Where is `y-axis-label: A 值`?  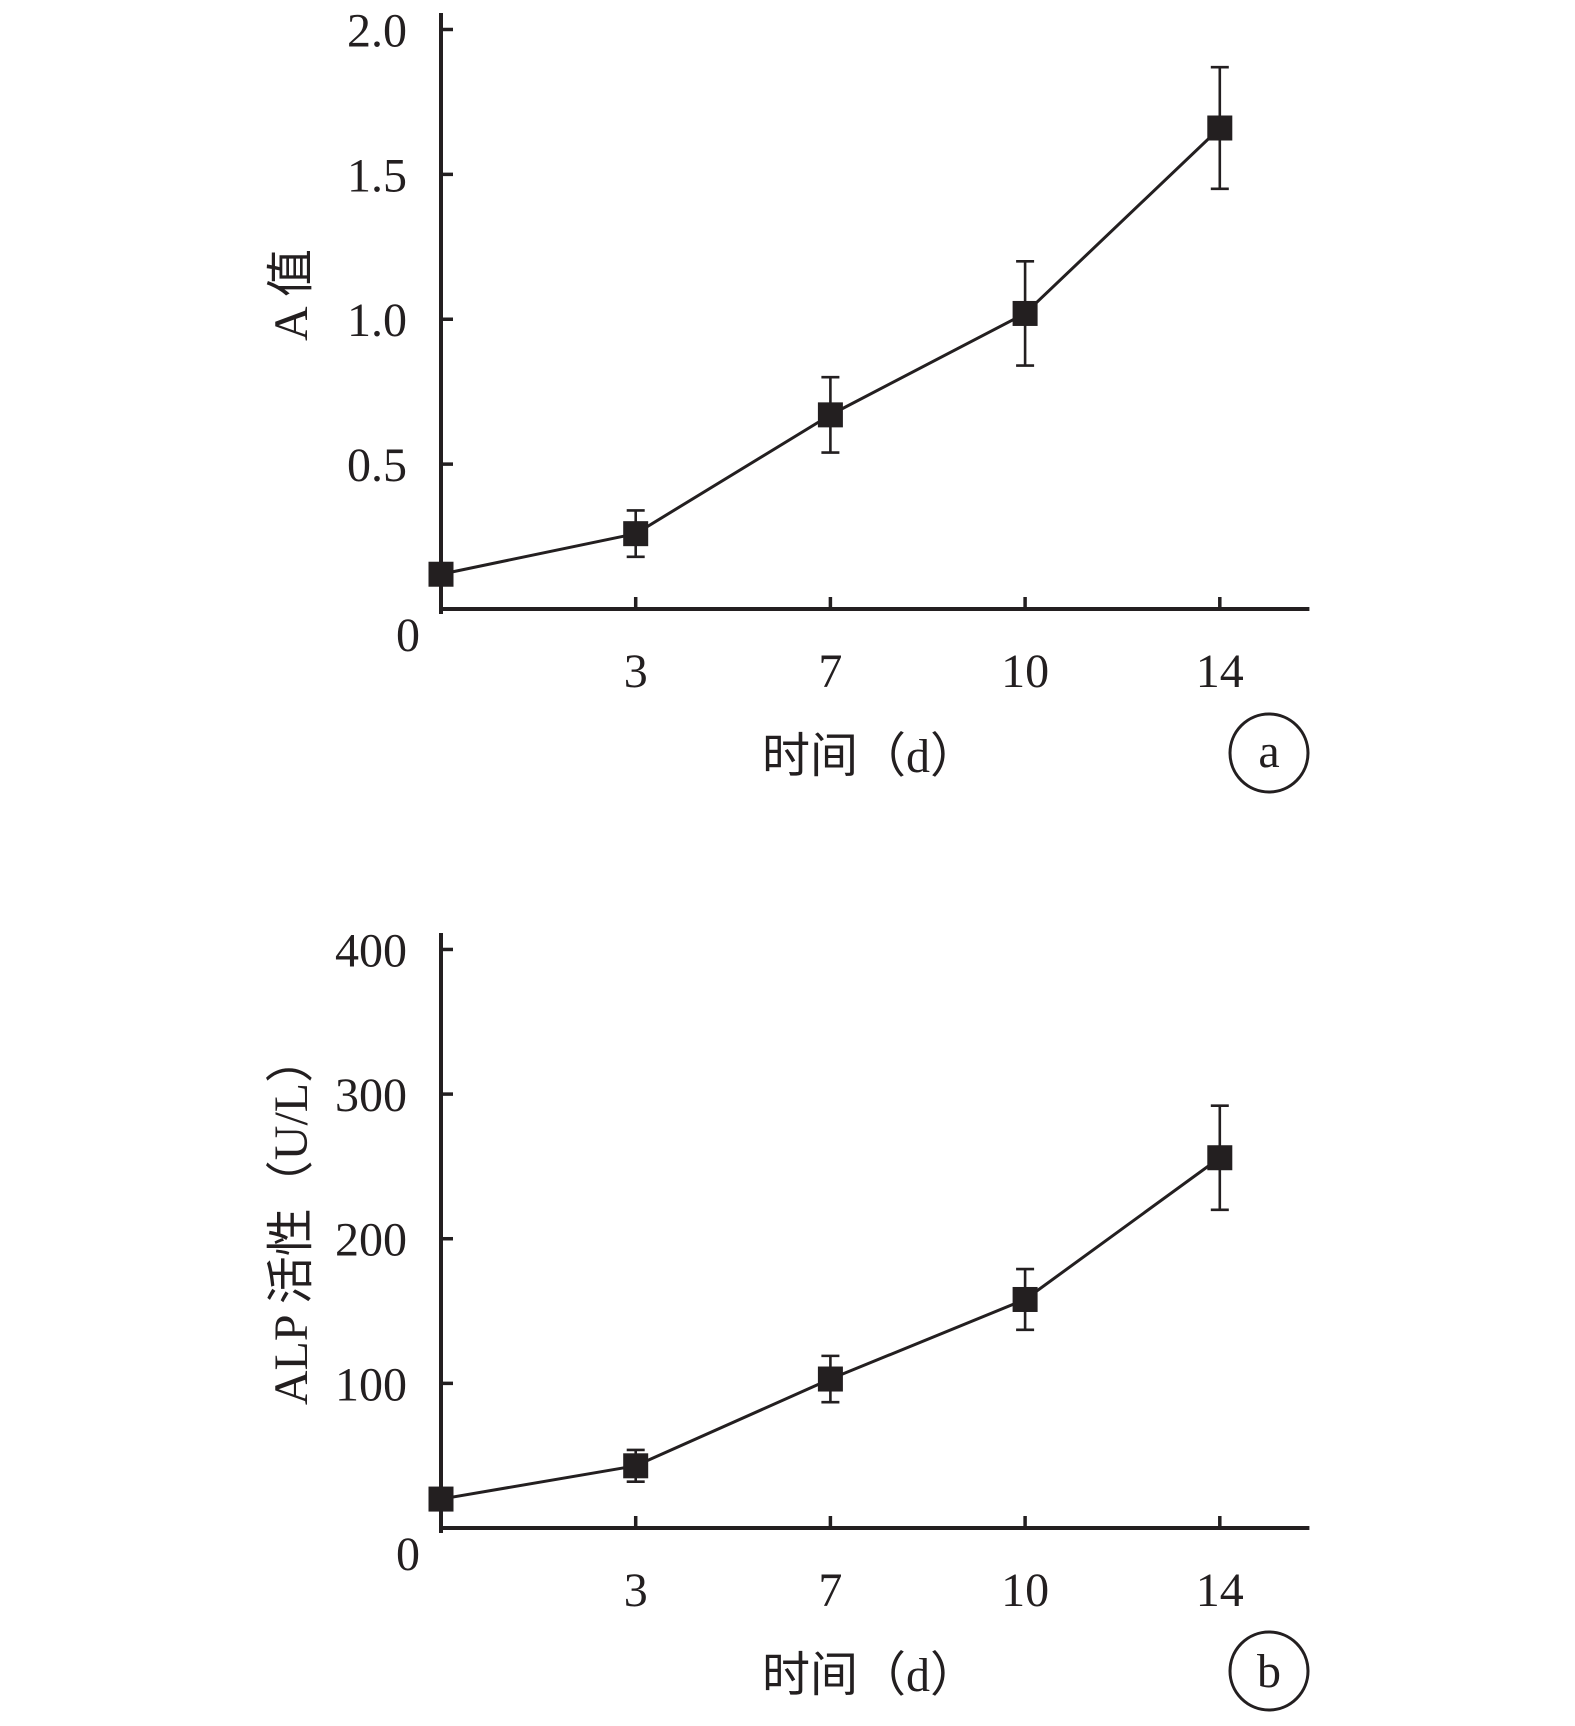
y-axis-label: A 值 is located at coordinates (291, 295).